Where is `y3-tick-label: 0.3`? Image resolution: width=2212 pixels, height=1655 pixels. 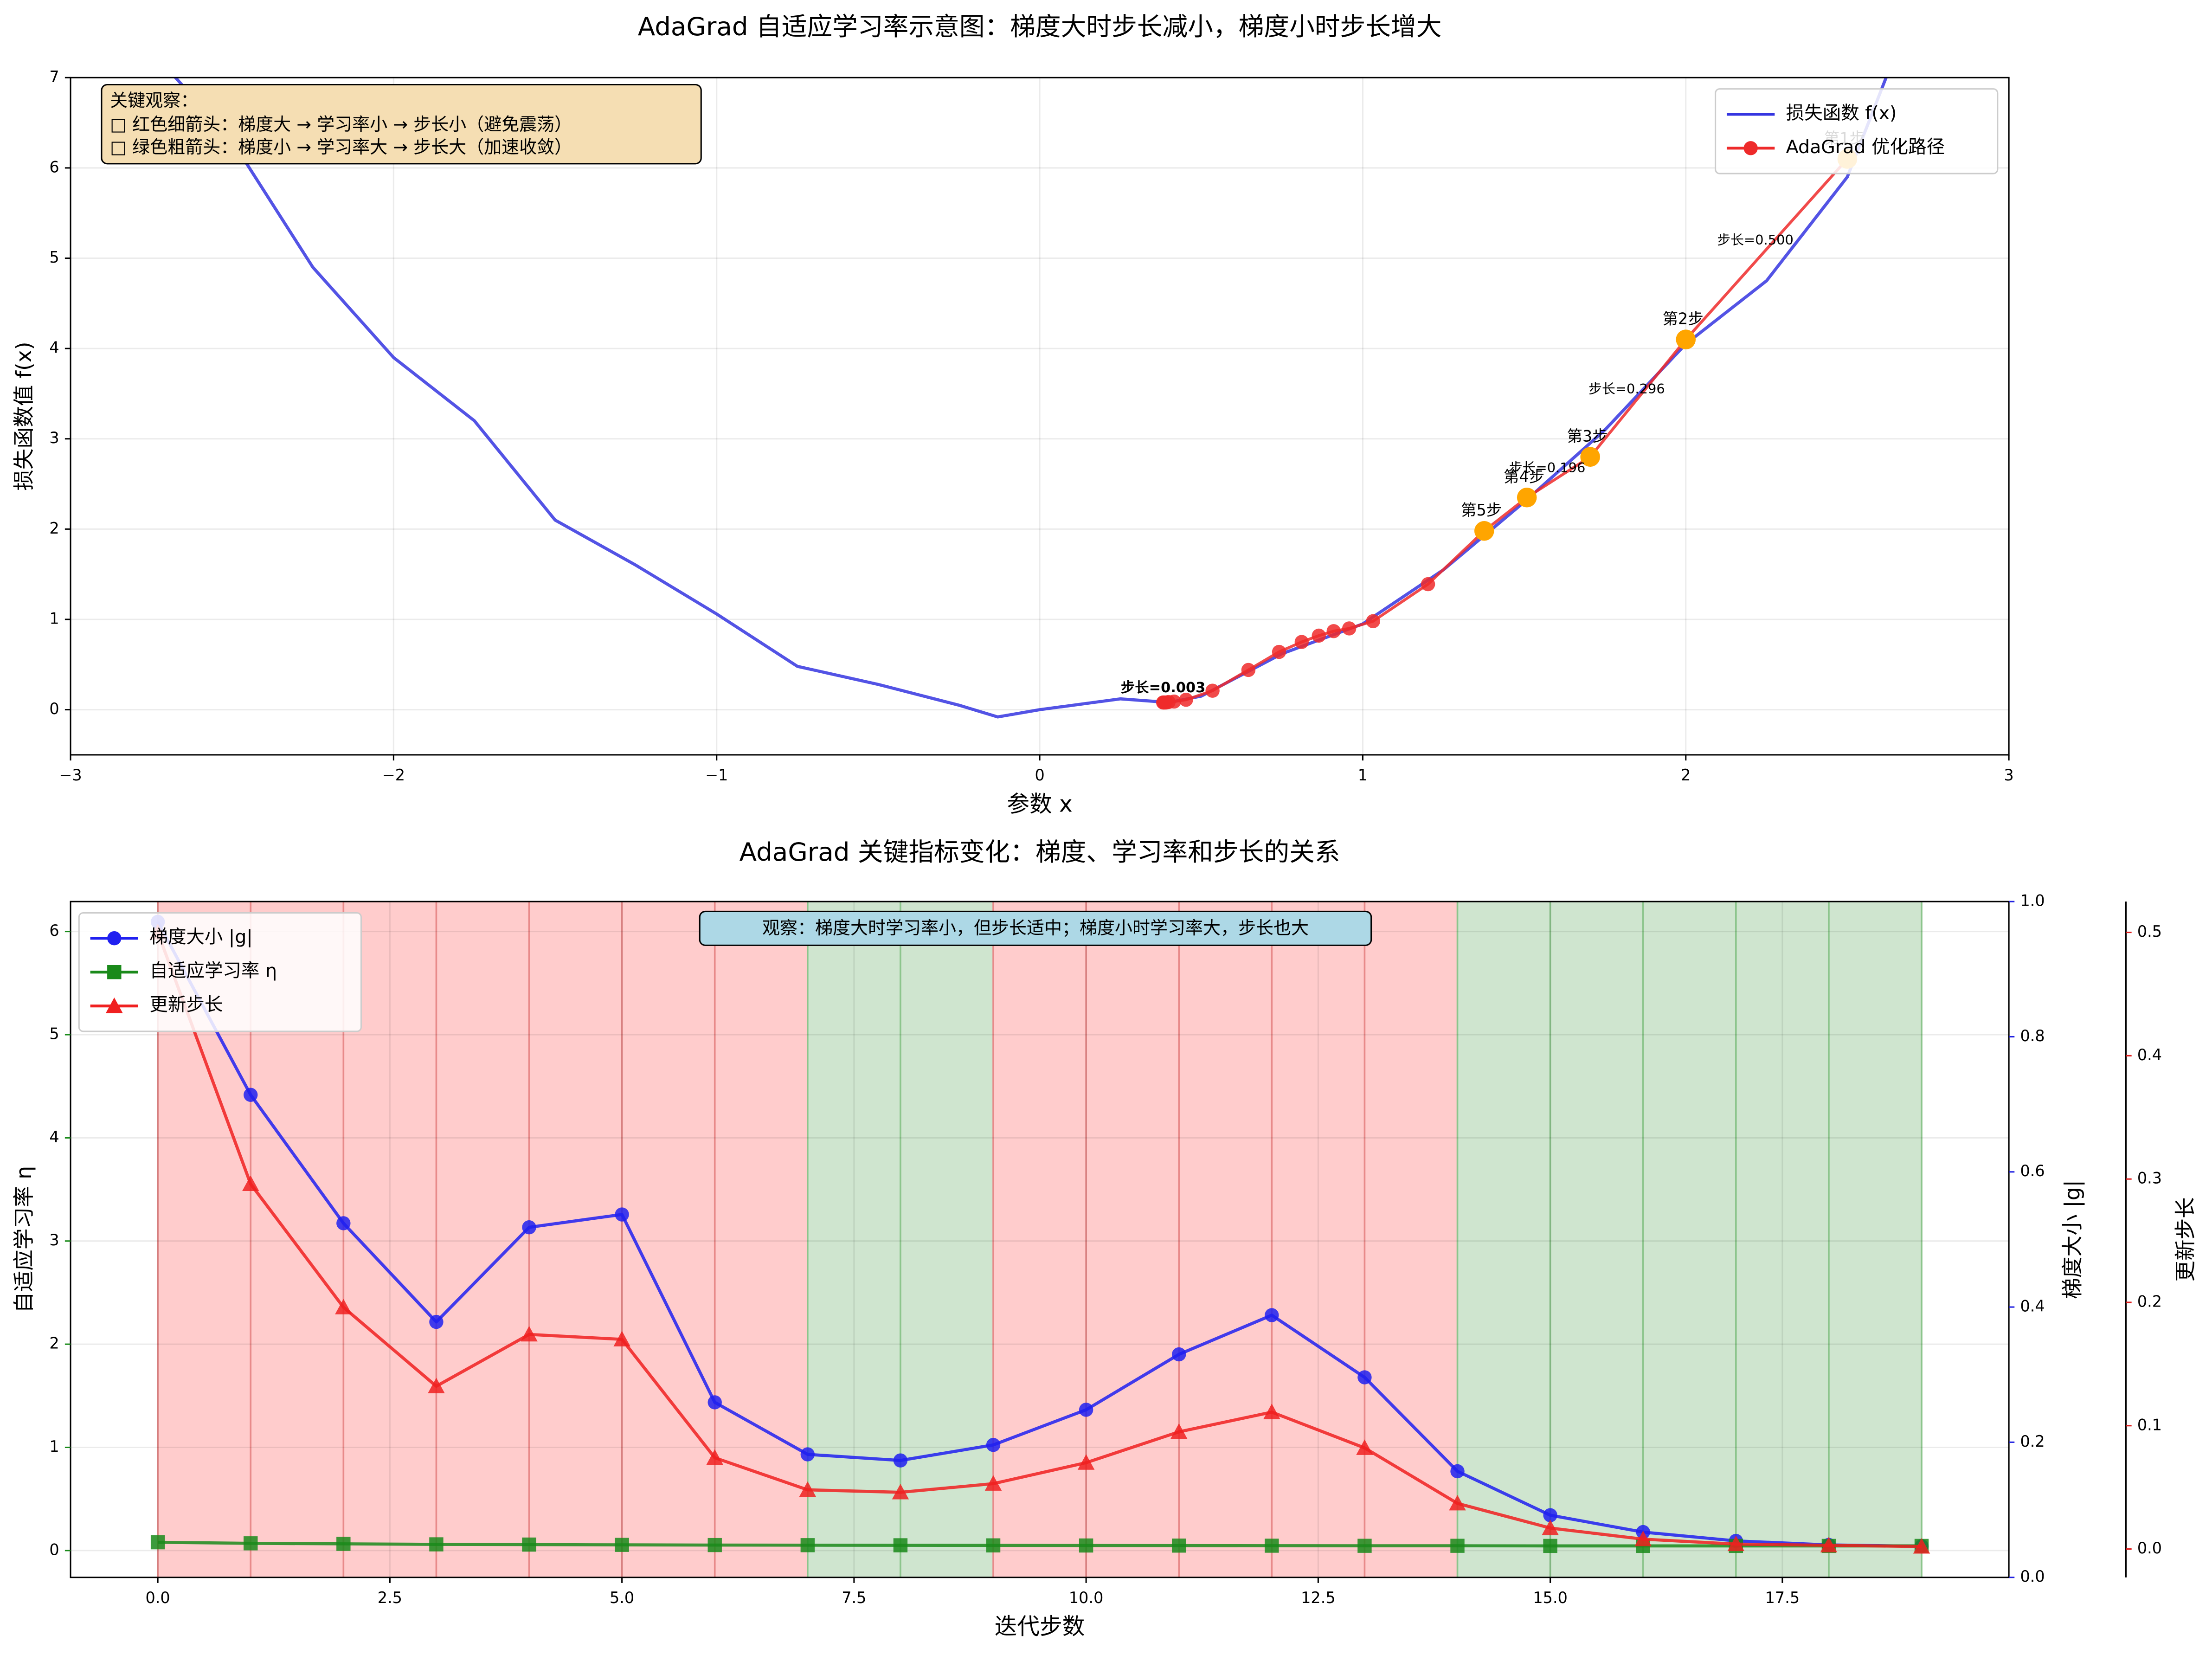 y3-tick-label: 0.3 is located at coordinates (2150, 1178).